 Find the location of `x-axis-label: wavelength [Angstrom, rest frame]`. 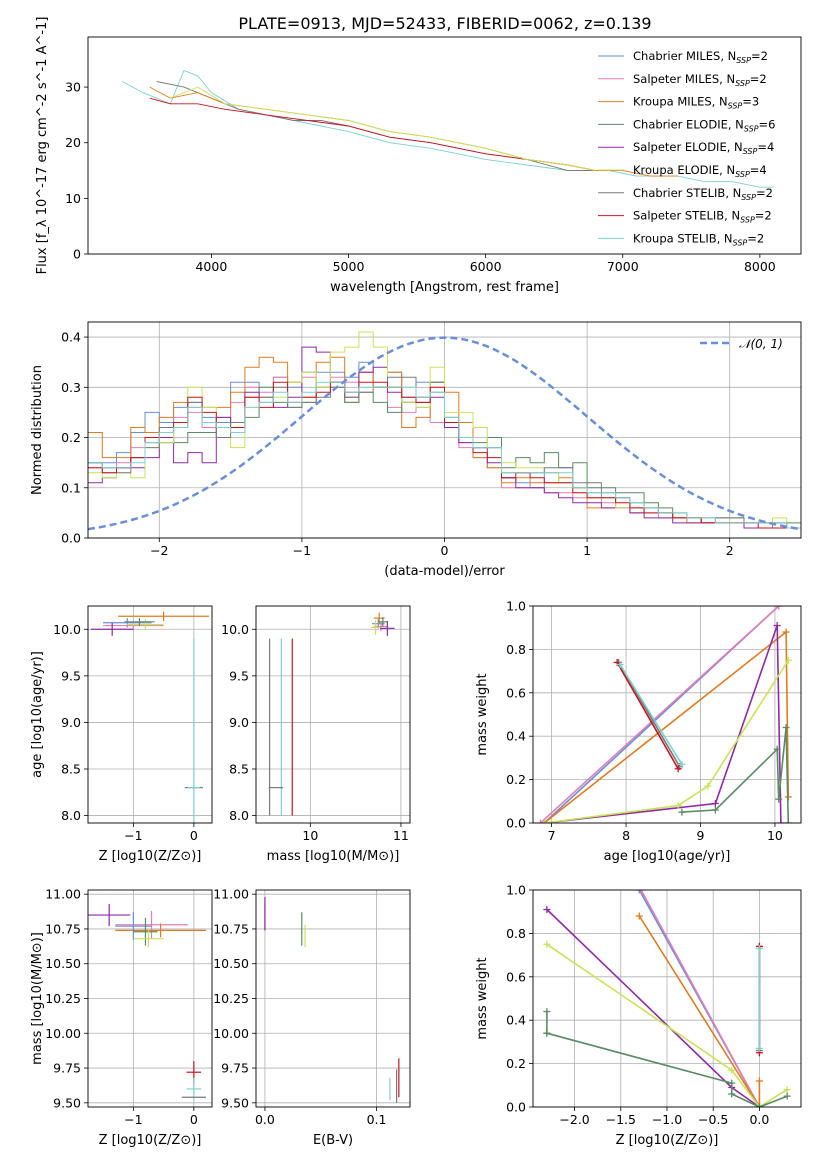

x-axis-label: wavelength [Angstrom, rest frame] is located at coordinates (444, 287).